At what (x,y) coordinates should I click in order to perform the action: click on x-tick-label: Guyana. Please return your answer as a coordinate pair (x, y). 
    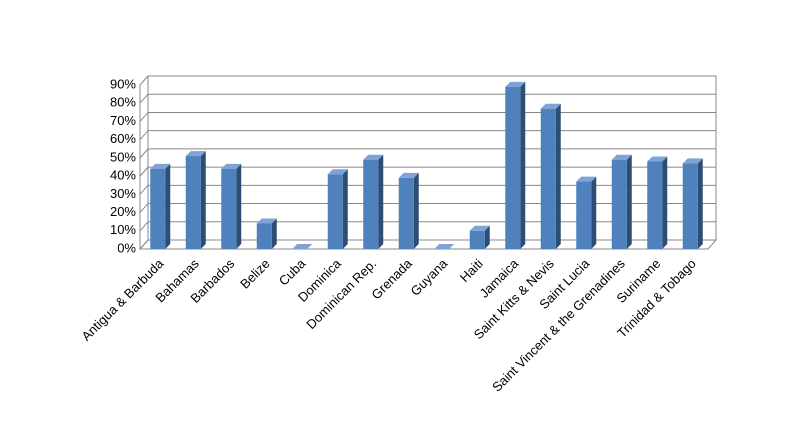
    Looking at the image, I should click on (428, 276).